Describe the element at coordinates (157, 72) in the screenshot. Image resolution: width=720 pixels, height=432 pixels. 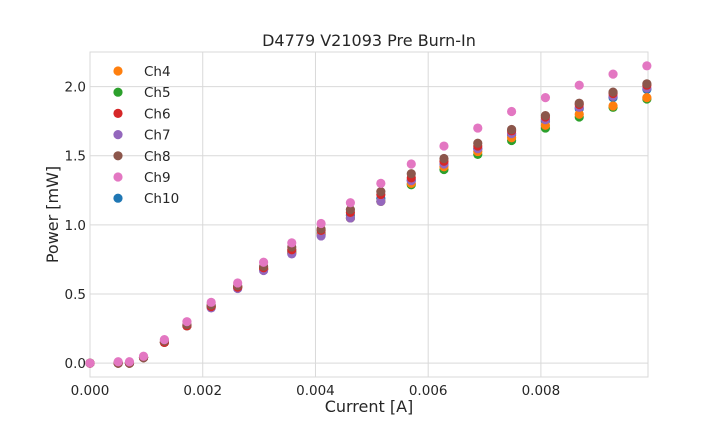
I see `legend-label: Ch4` at that location.